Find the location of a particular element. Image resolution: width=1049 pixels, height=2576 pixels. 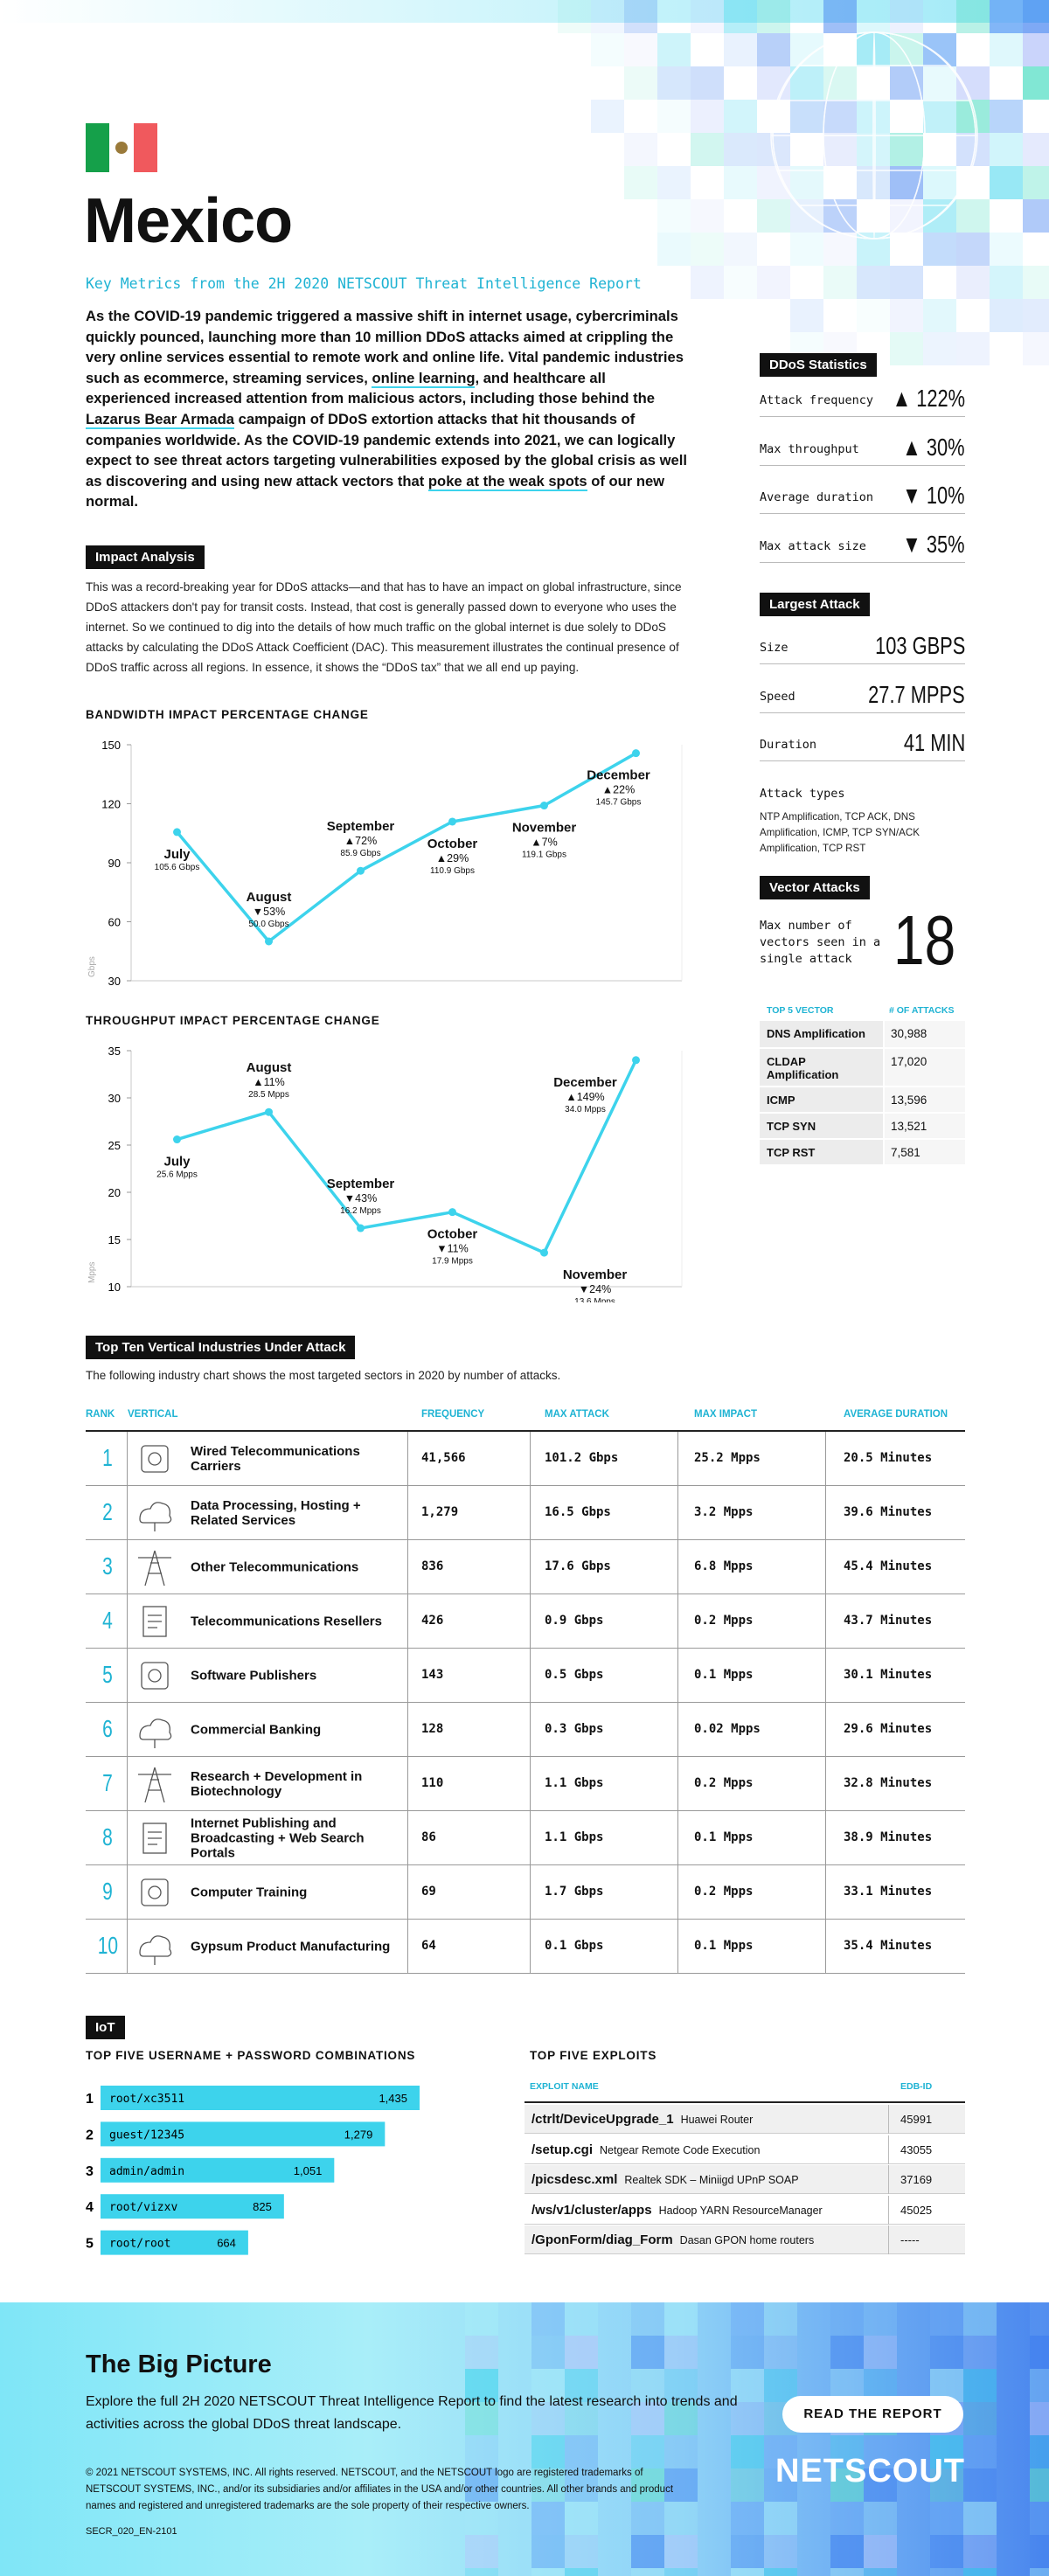

table-value: 32.8 Minutes is located at coordinates (888, 1783).